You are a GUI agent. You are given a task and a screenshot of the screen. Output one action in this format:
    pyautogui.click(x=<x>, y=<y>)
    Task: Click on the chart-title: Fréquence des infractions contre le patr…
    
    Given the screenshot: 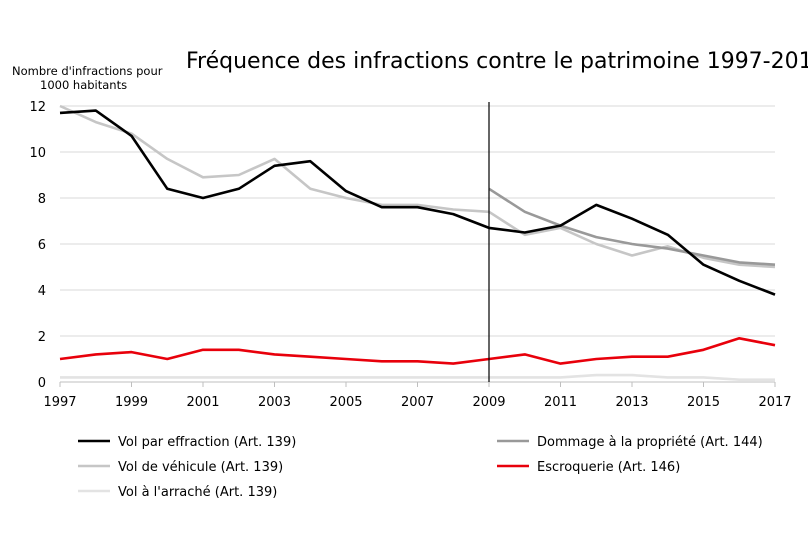 What is the action you would take?
    pyautogui.click(x=497, y=61)
    